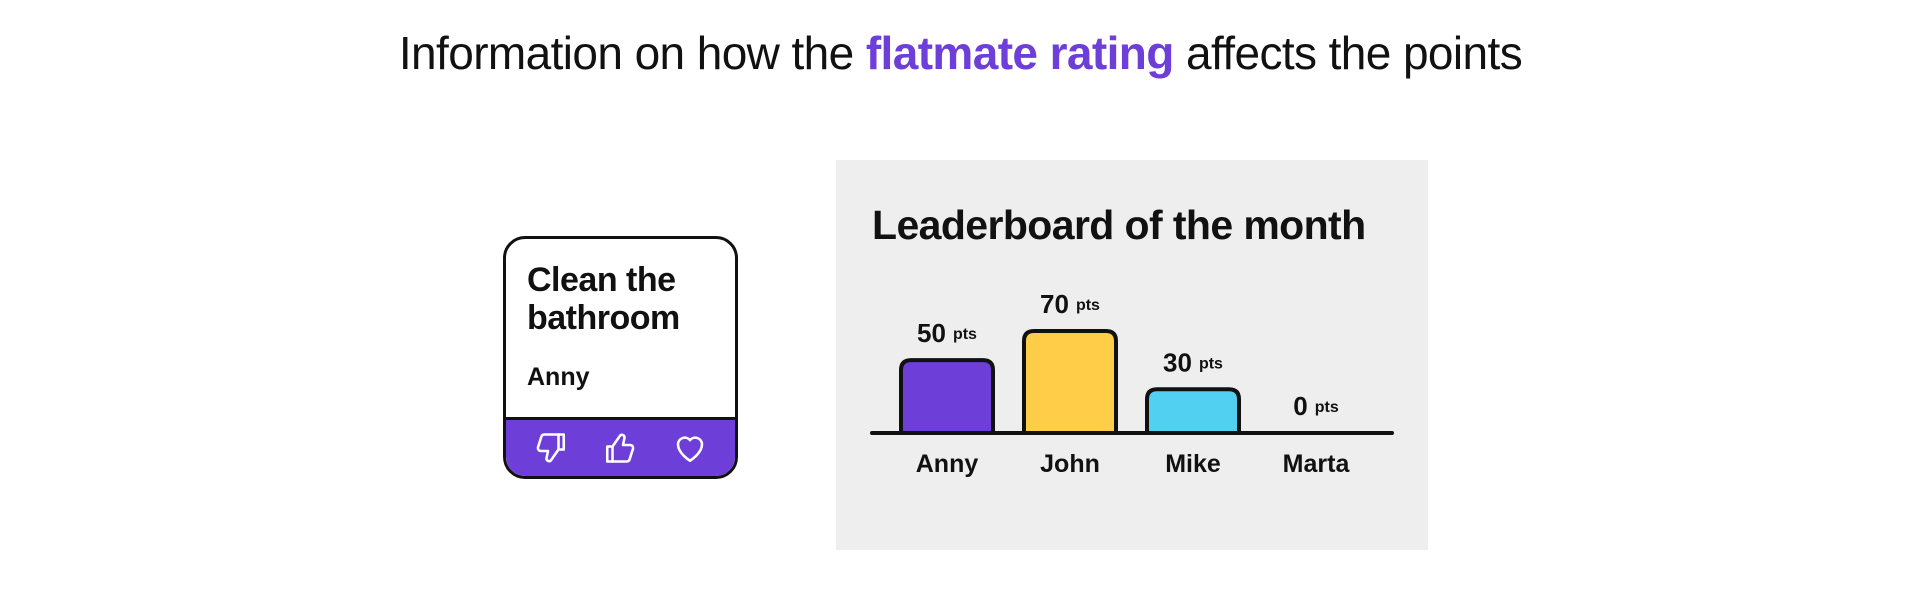 Image resolution: width=1921 pixels, height=597 pixels. I want to click on value-number: 50, so click(931, 333).